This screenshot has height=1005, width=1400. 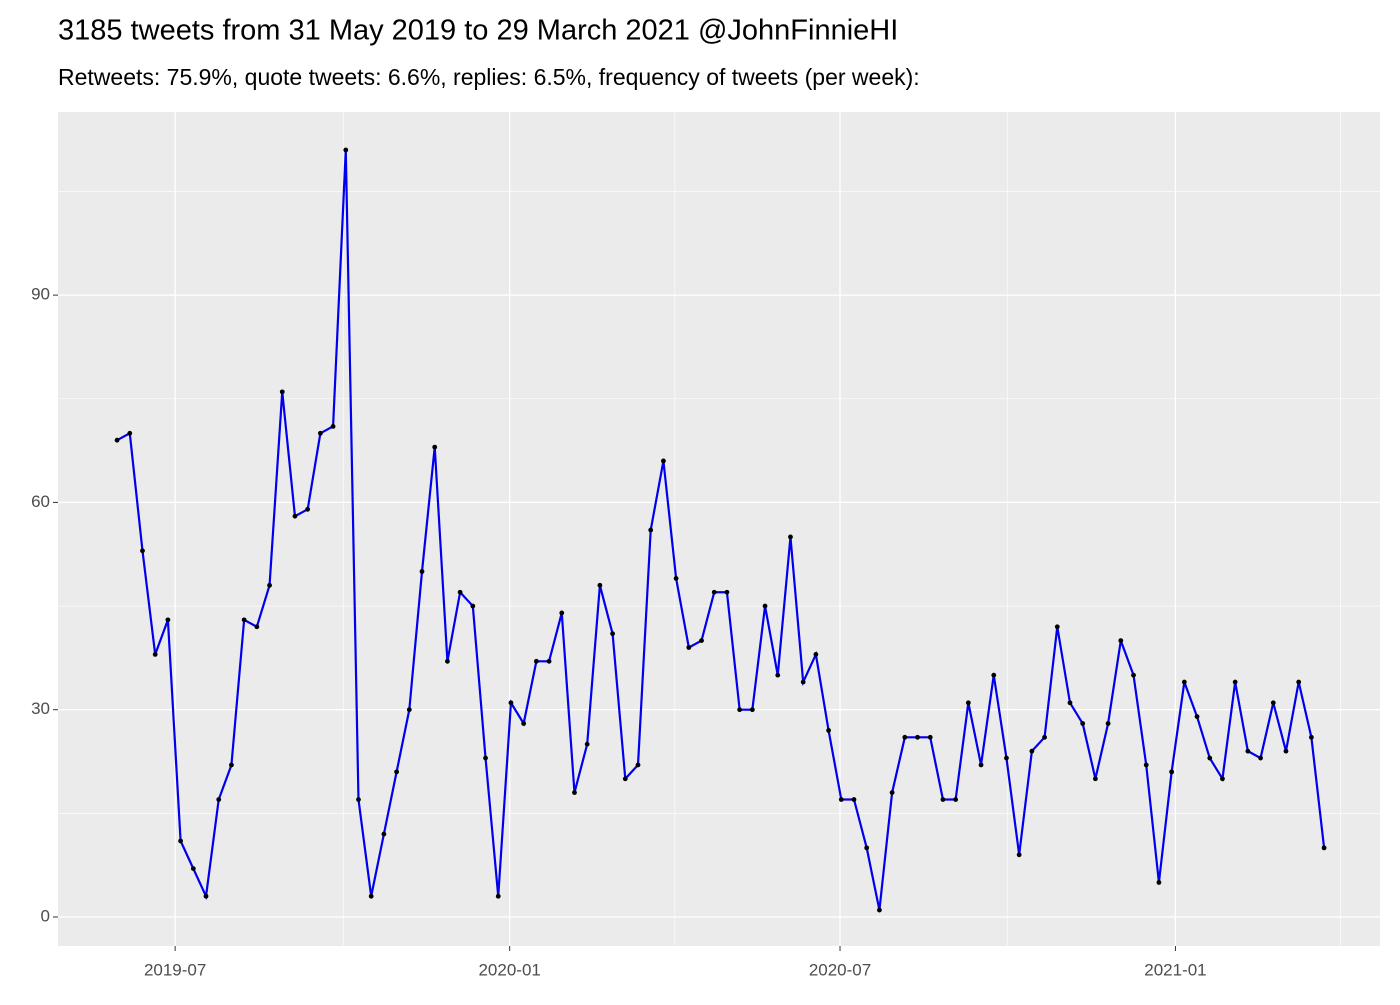 What do you see at coordinates (509, 969) in the screenshot?
I see `x-tick-label: 2020-01` at bounding box center [509, 969].